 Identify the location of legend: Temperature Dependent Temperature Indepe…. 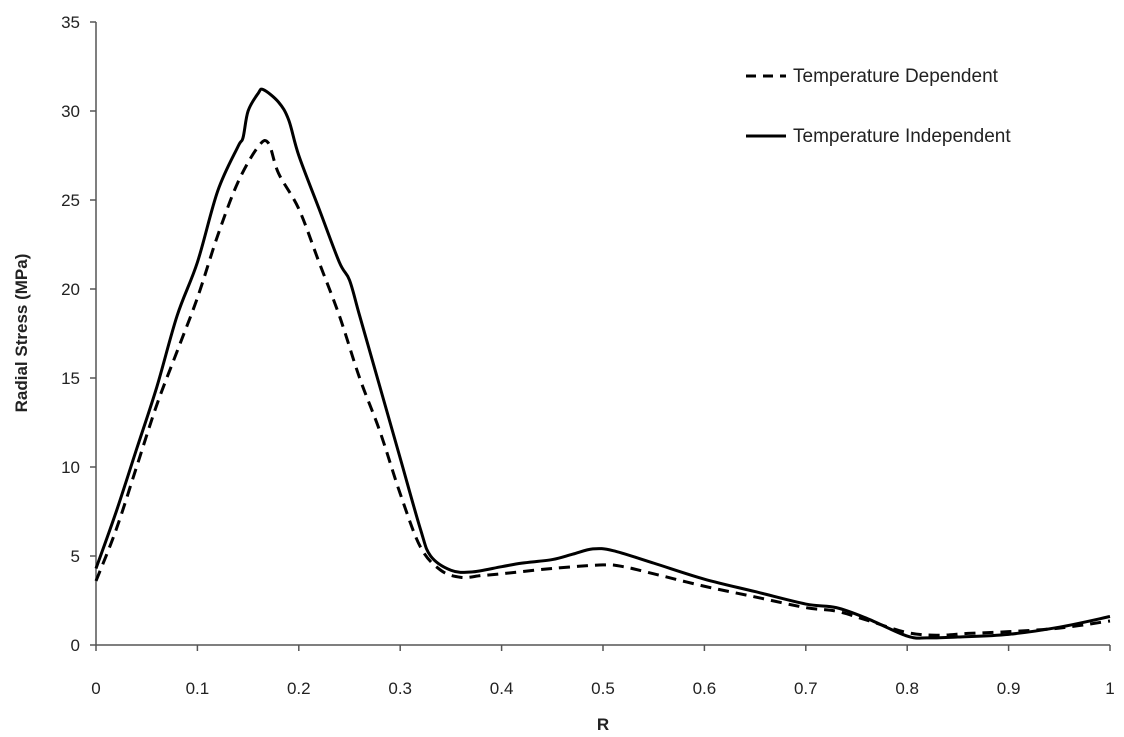
(878, 106).